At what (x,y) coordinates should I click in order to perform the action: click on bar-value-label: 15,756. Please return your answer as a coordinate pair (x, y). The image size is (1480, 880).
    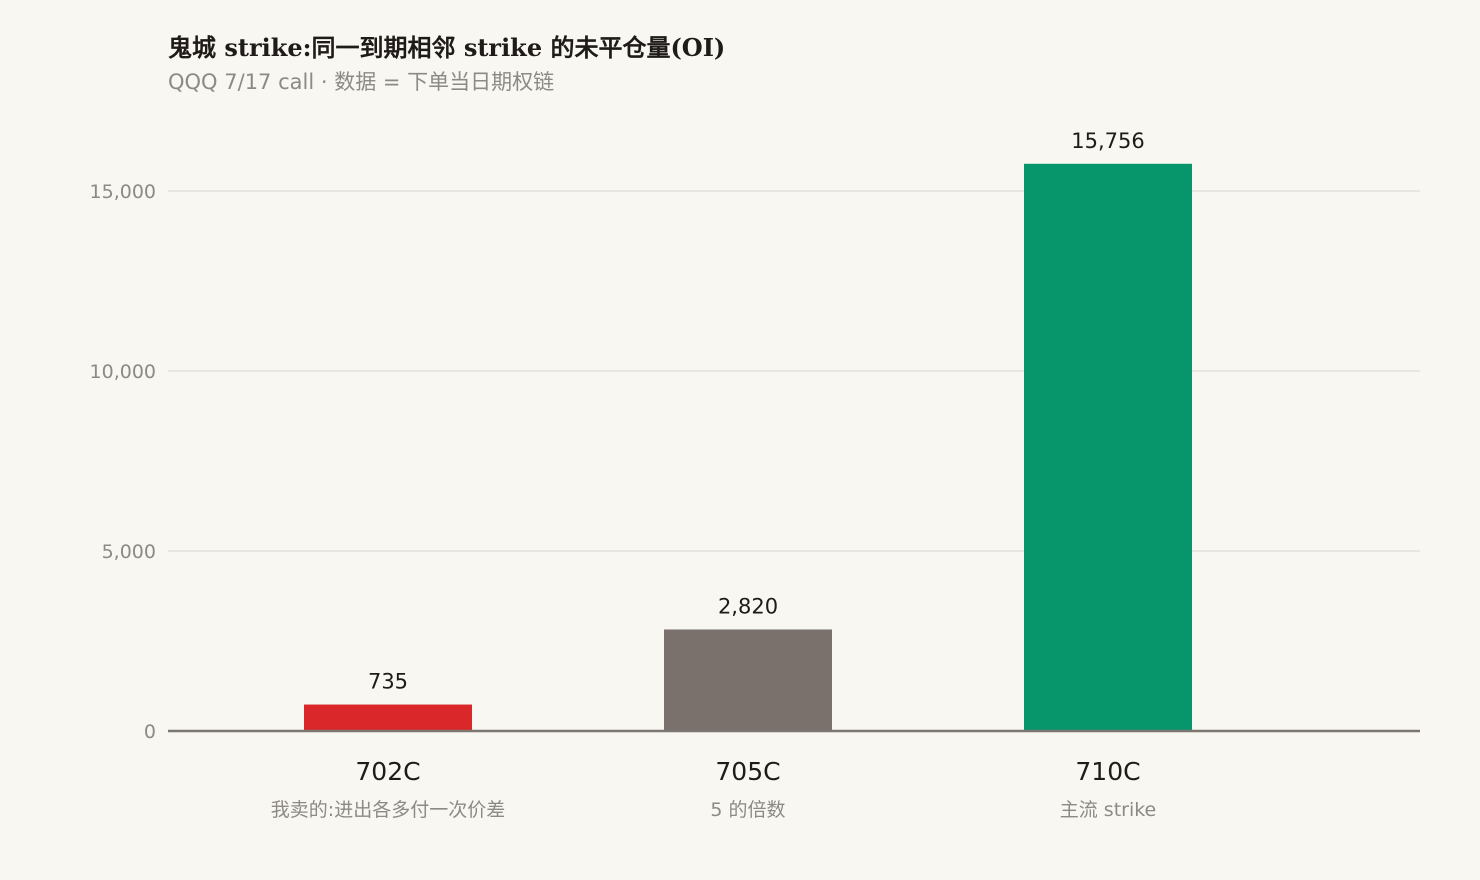
    Looking at the image, I should click on (1107, 141).